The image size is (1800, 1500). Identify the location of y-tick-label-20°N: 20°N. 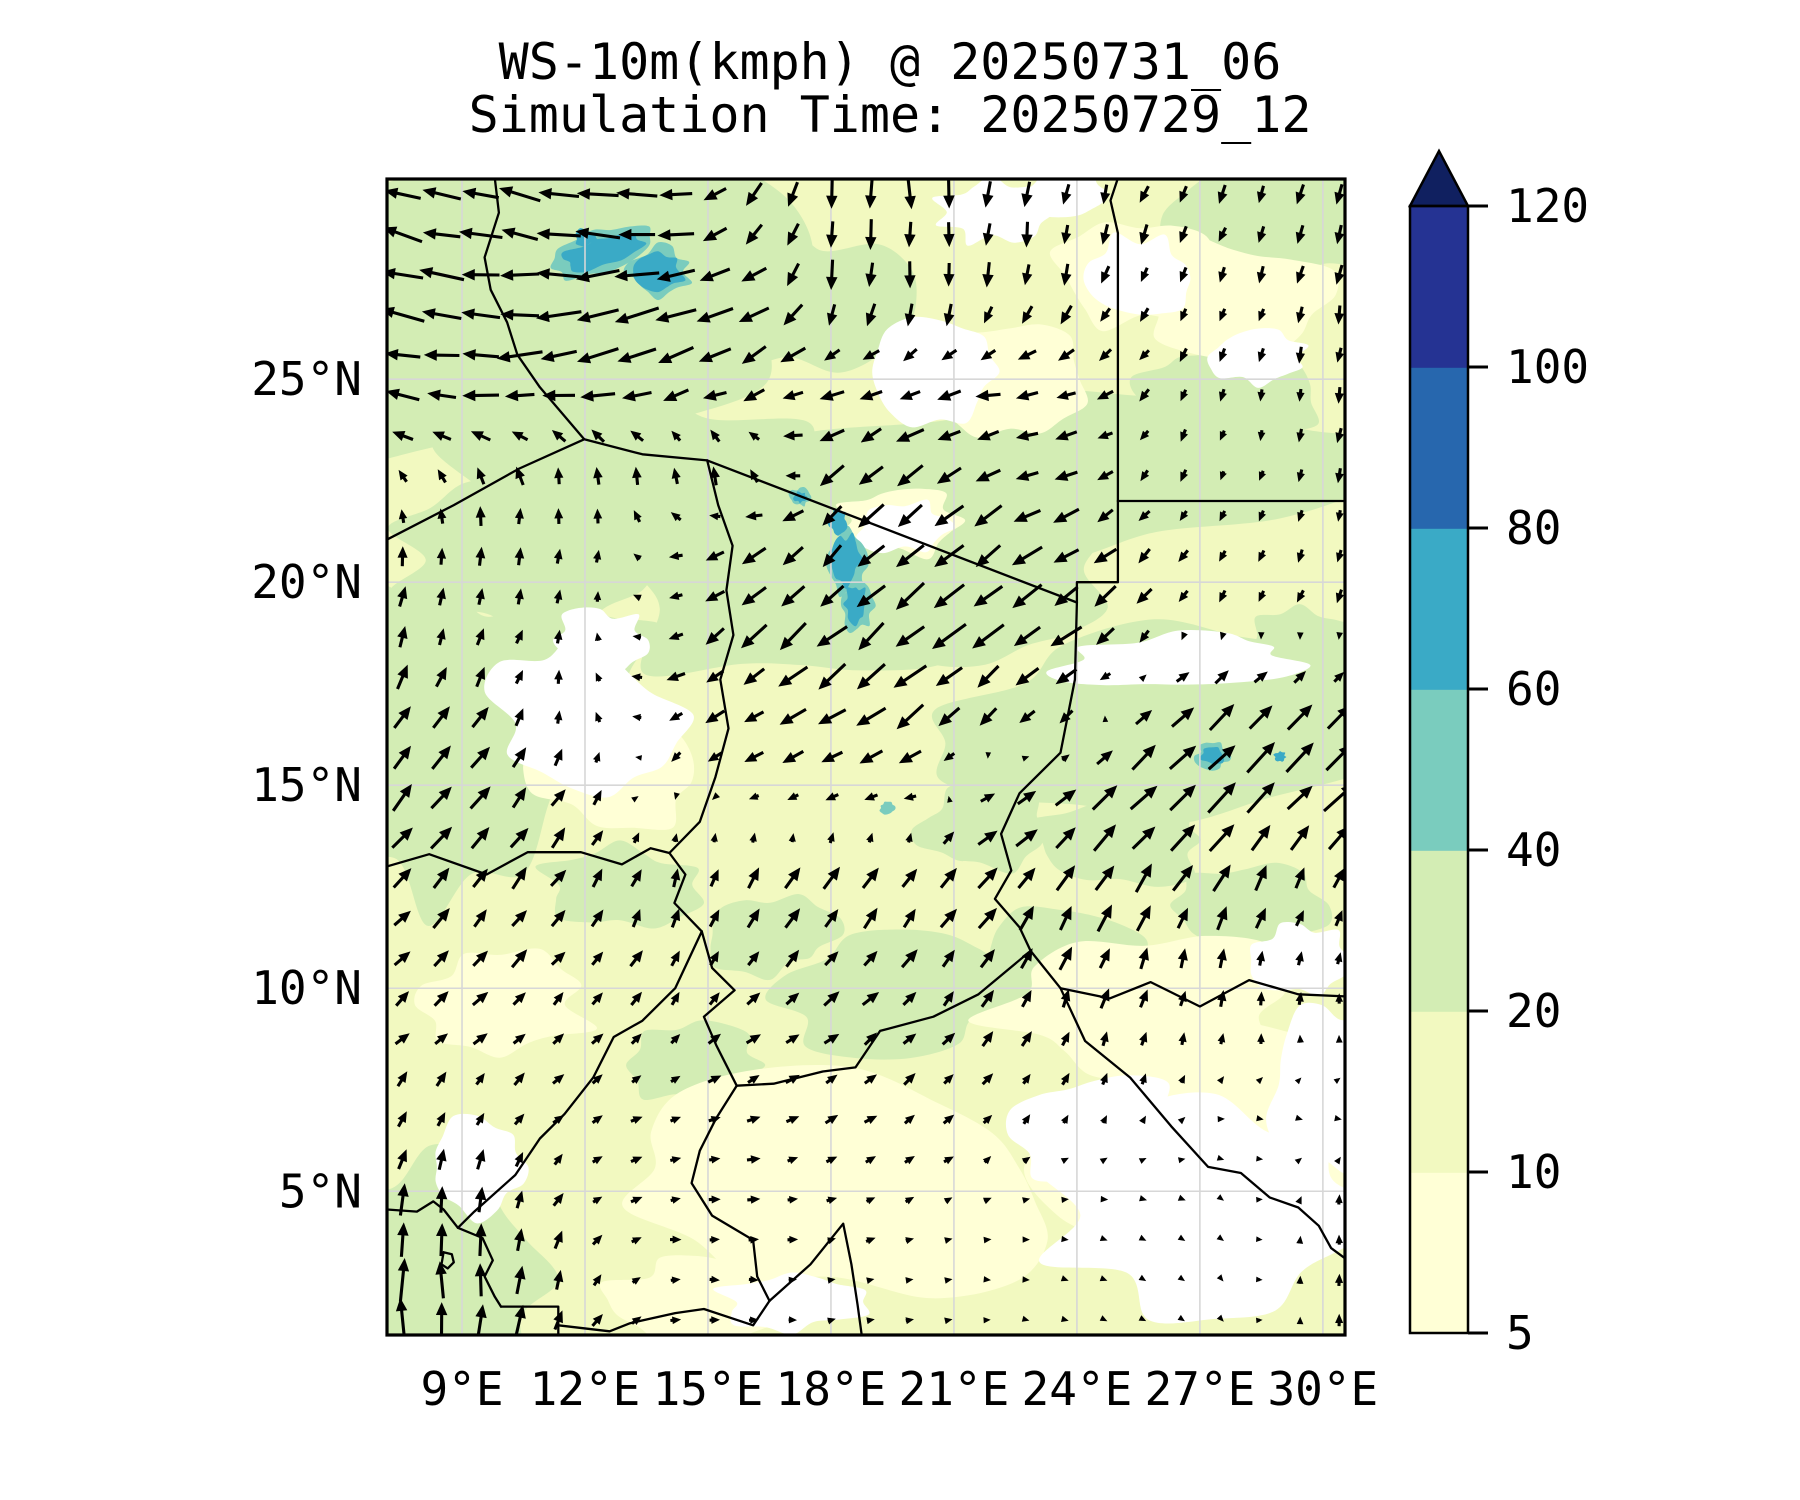
(306, 582).